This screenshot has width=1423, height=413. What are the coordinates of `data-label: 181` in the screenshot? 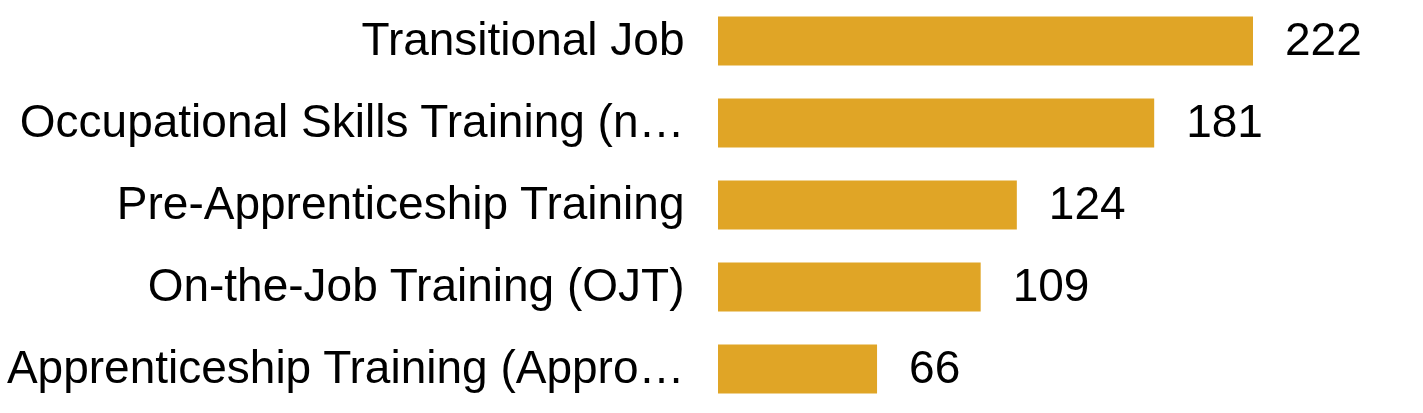 It's located at (1224, 121).